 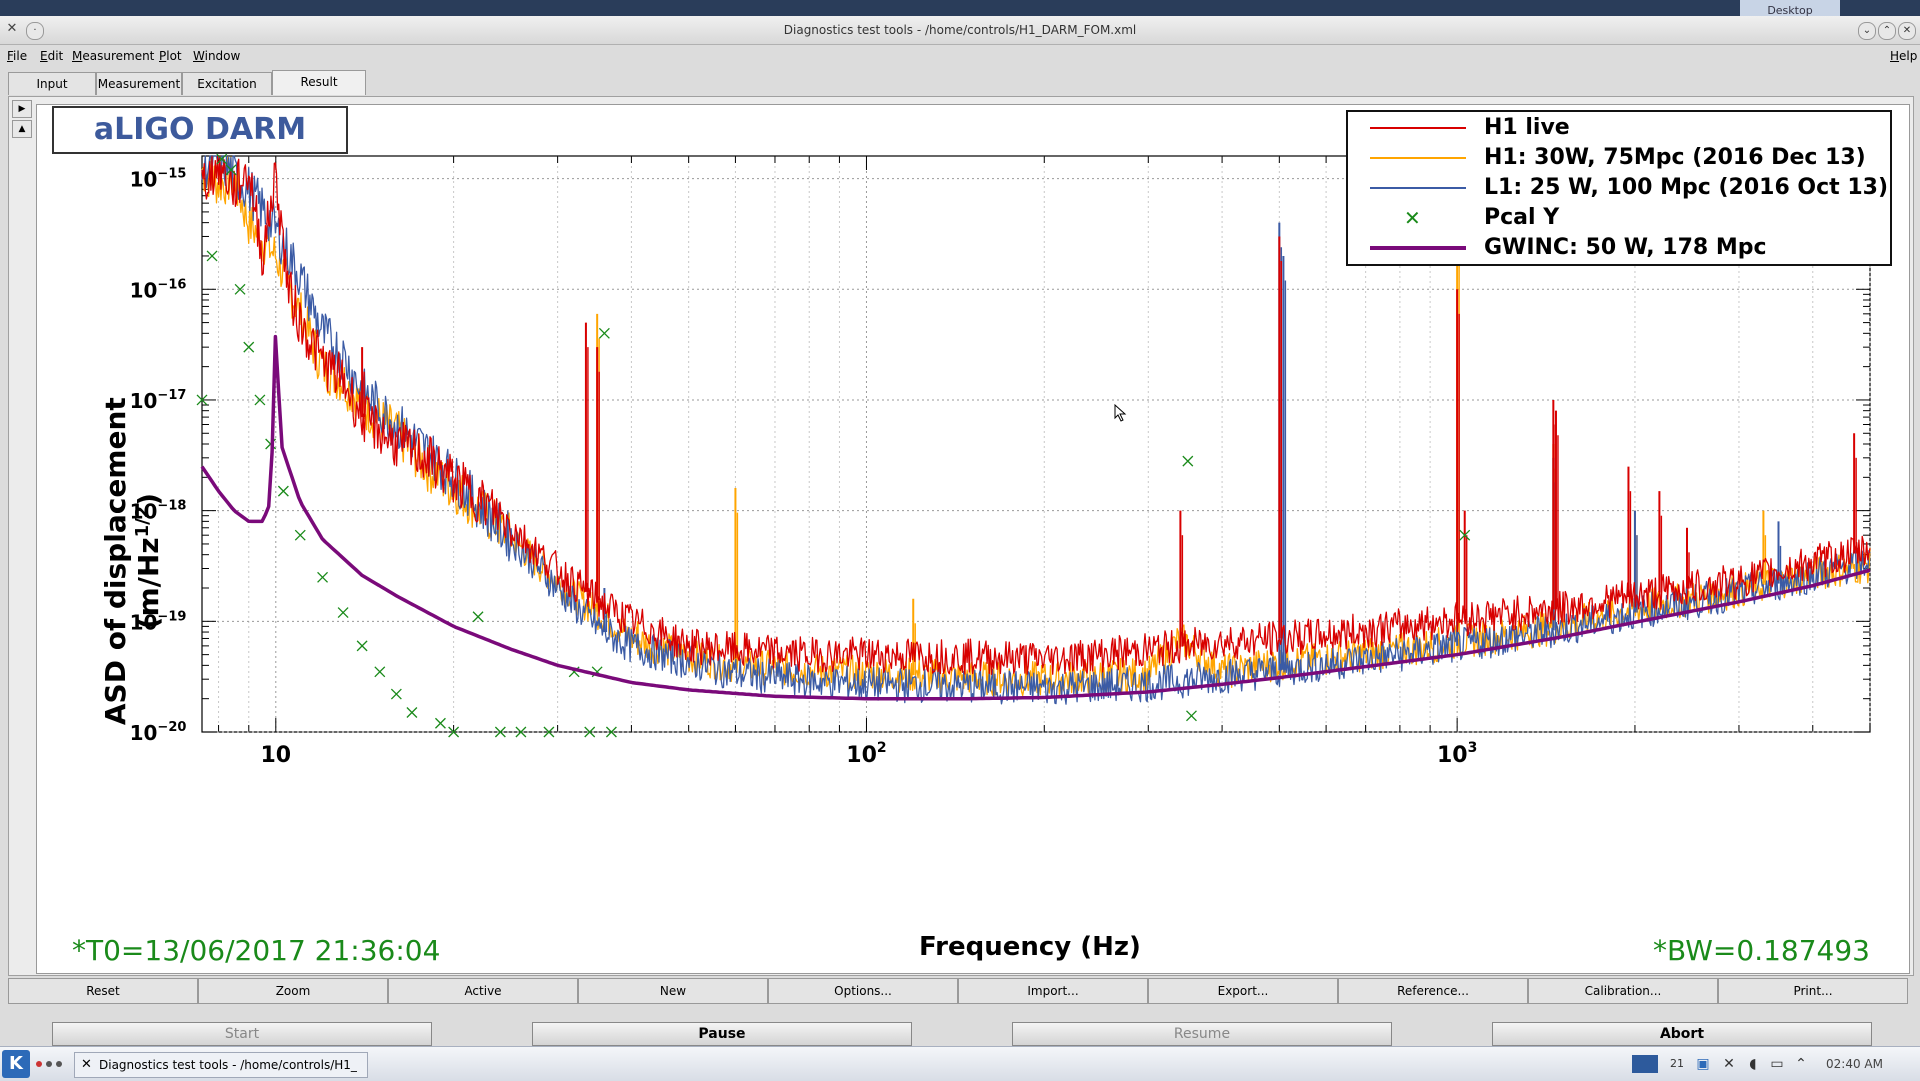 What do you see at coordinates (52, 56) in the screenshot?
I see `menu-edit: Edit` at bounding box center [52, 56].